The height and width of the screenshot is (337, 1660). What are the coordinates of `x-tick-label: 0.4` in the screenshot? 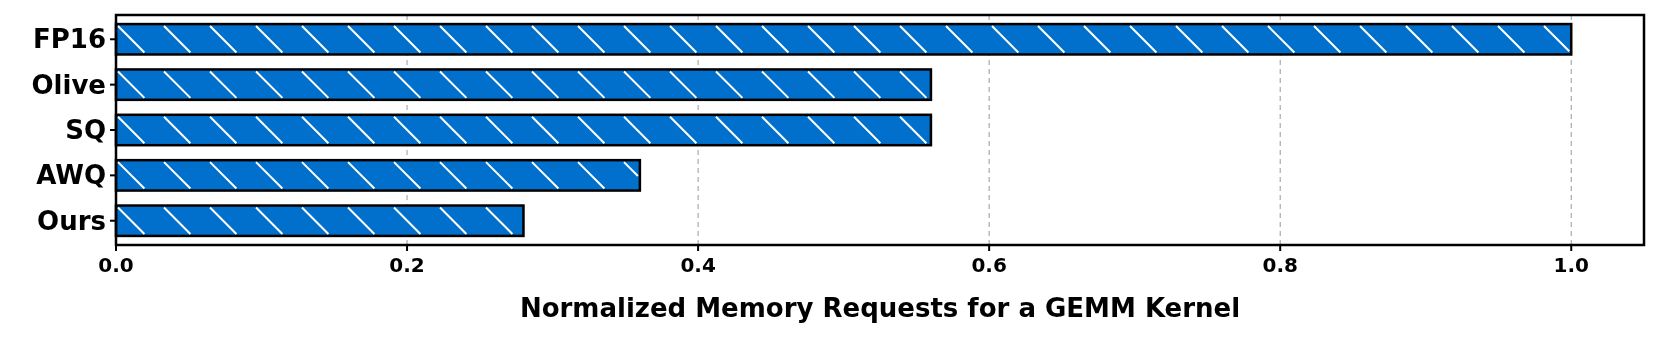 It's located at (698, 265).